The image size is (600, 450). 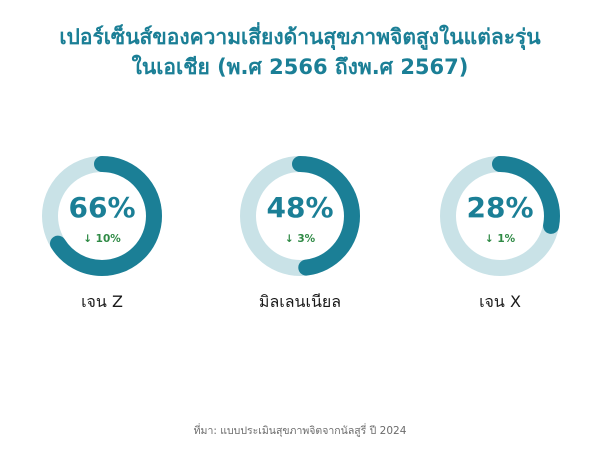 I want to click on donut-chart-gen-z, so click(x=102, y=216).